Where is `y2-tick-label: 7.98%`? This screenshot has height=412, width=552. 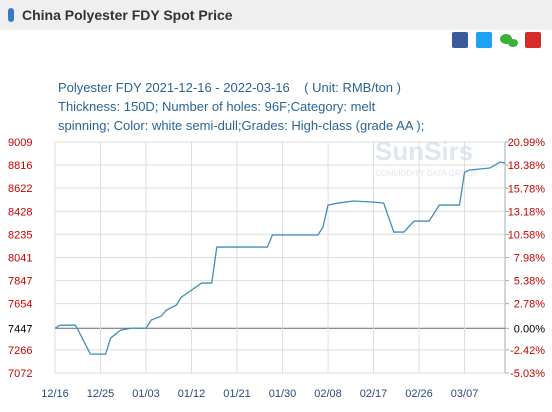 y2-tick-label: 7.98% is located at coordinates (529, 259).